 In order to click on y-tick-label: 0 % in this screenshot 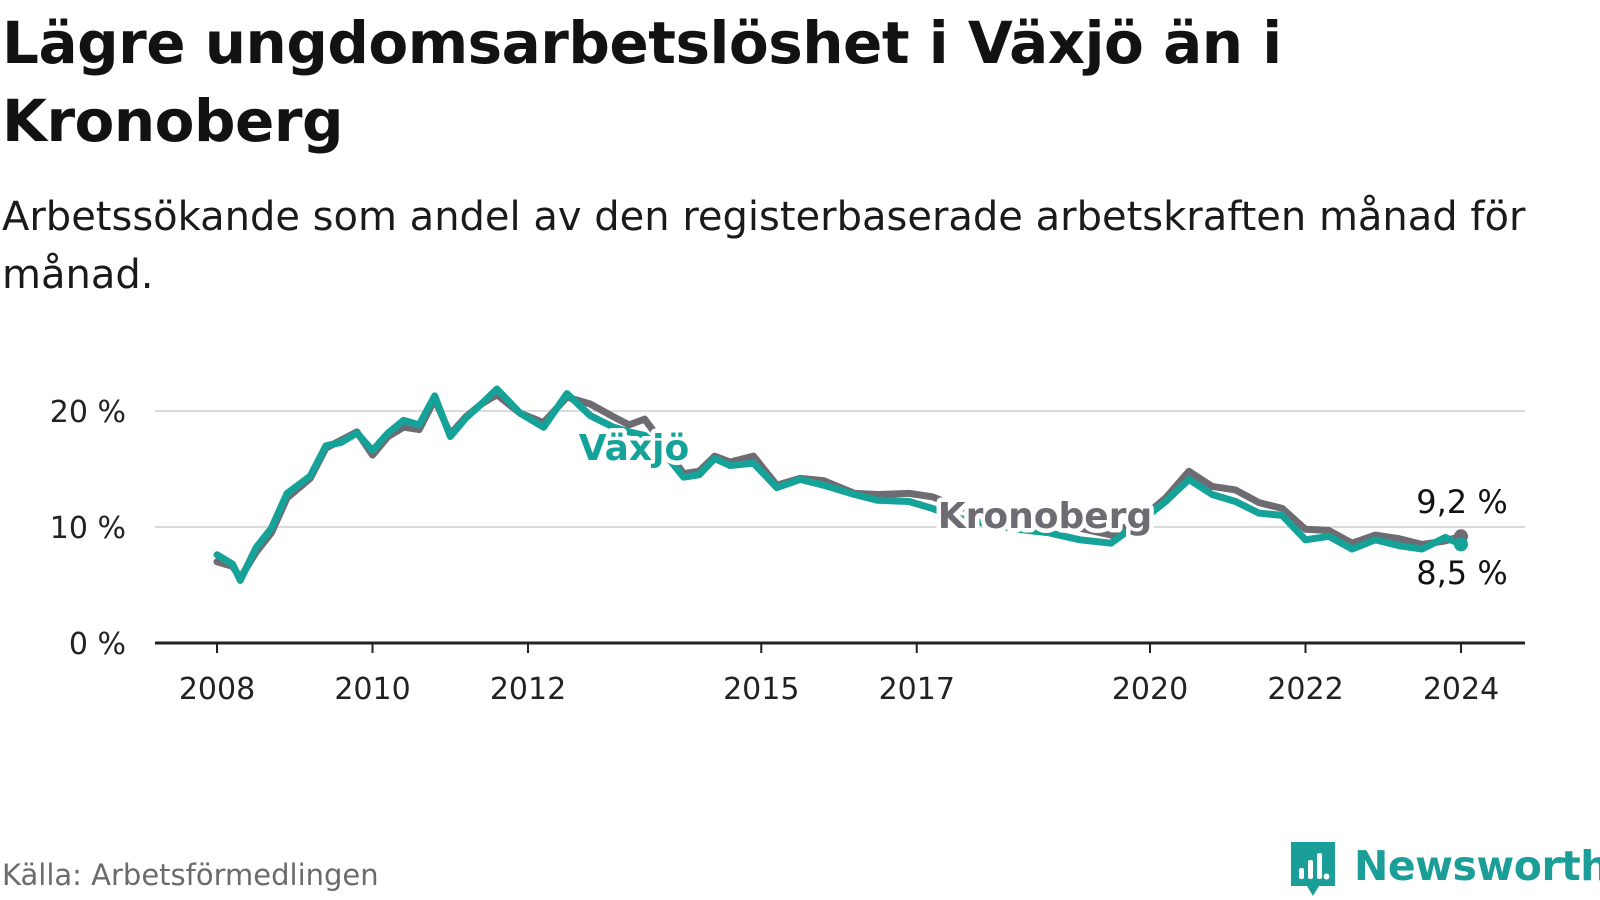, I will do `click(97, 644)`.